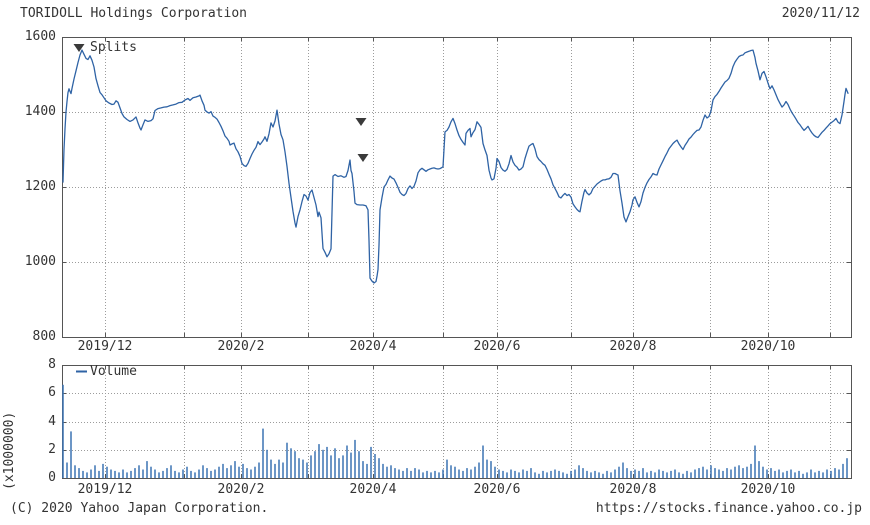 Image resolution: width=870 pixels, height=525 pixels. Describe the element at coordinates (633, 346) in the screenshot. I see `price-x-tick-label: 2020/8` at that location.